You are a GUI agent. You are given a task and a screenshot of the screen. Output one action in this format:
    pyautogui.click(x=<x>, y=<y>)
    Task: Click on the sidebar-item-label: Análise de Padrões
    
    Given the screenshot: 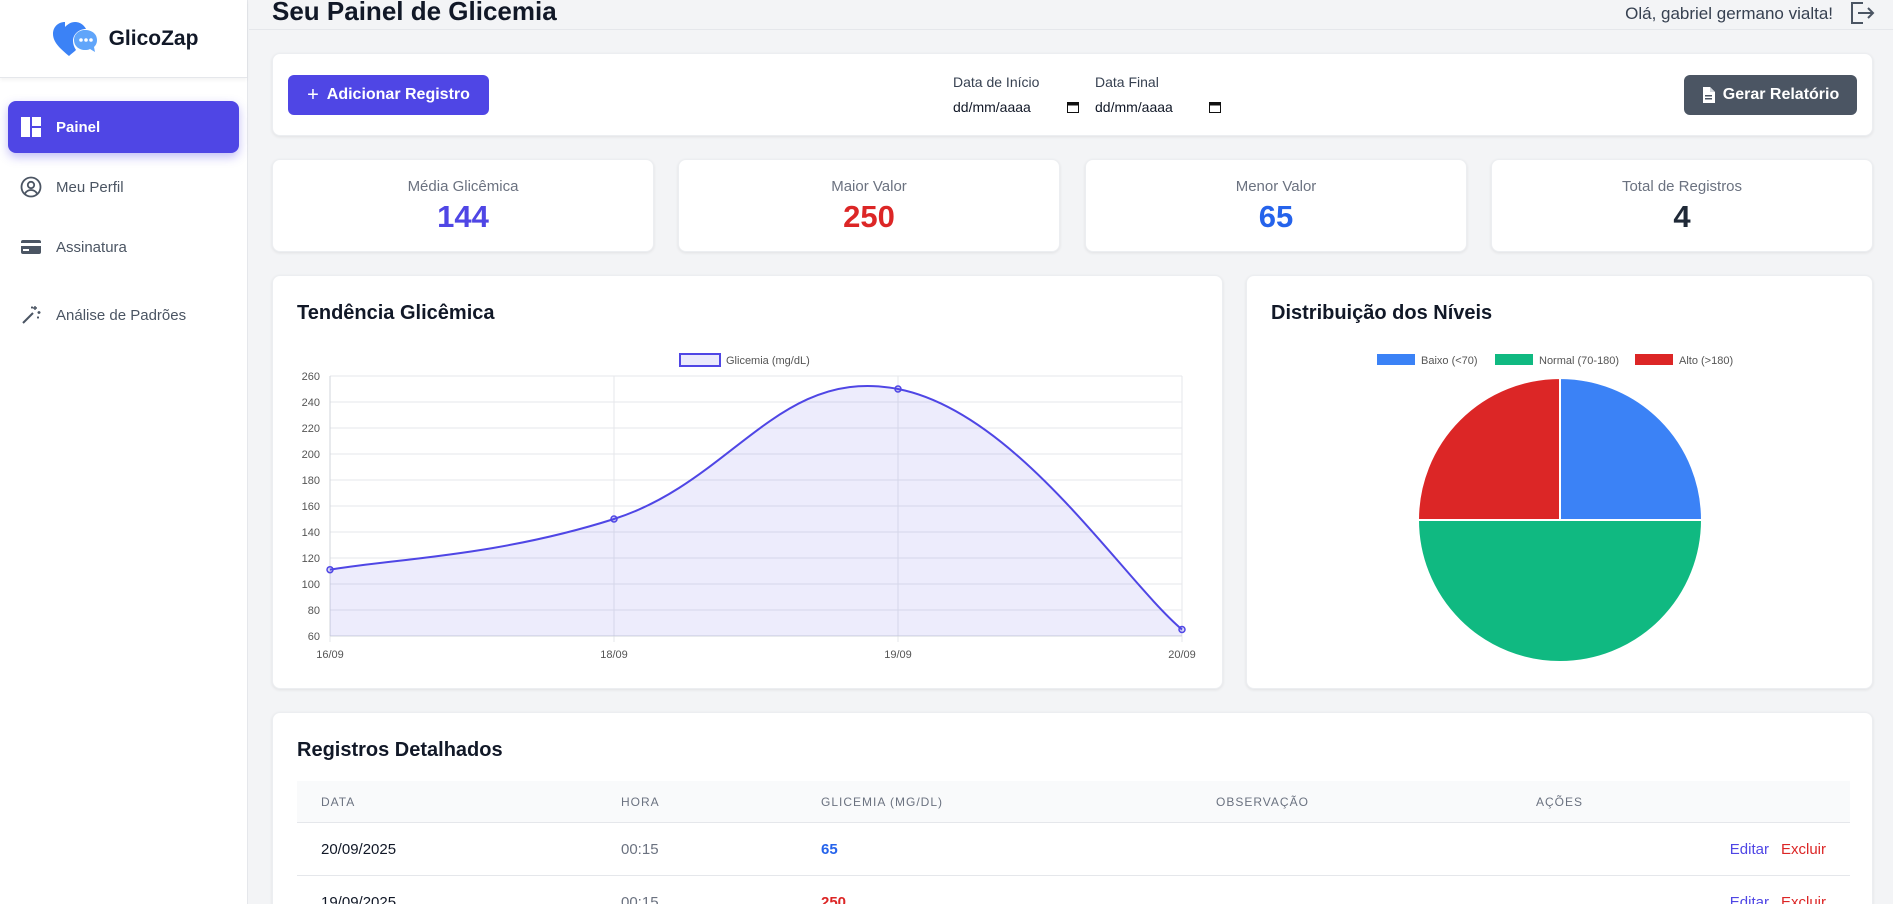 What is the action you would take?
    pyautogui.click(x=121, y=315)
    